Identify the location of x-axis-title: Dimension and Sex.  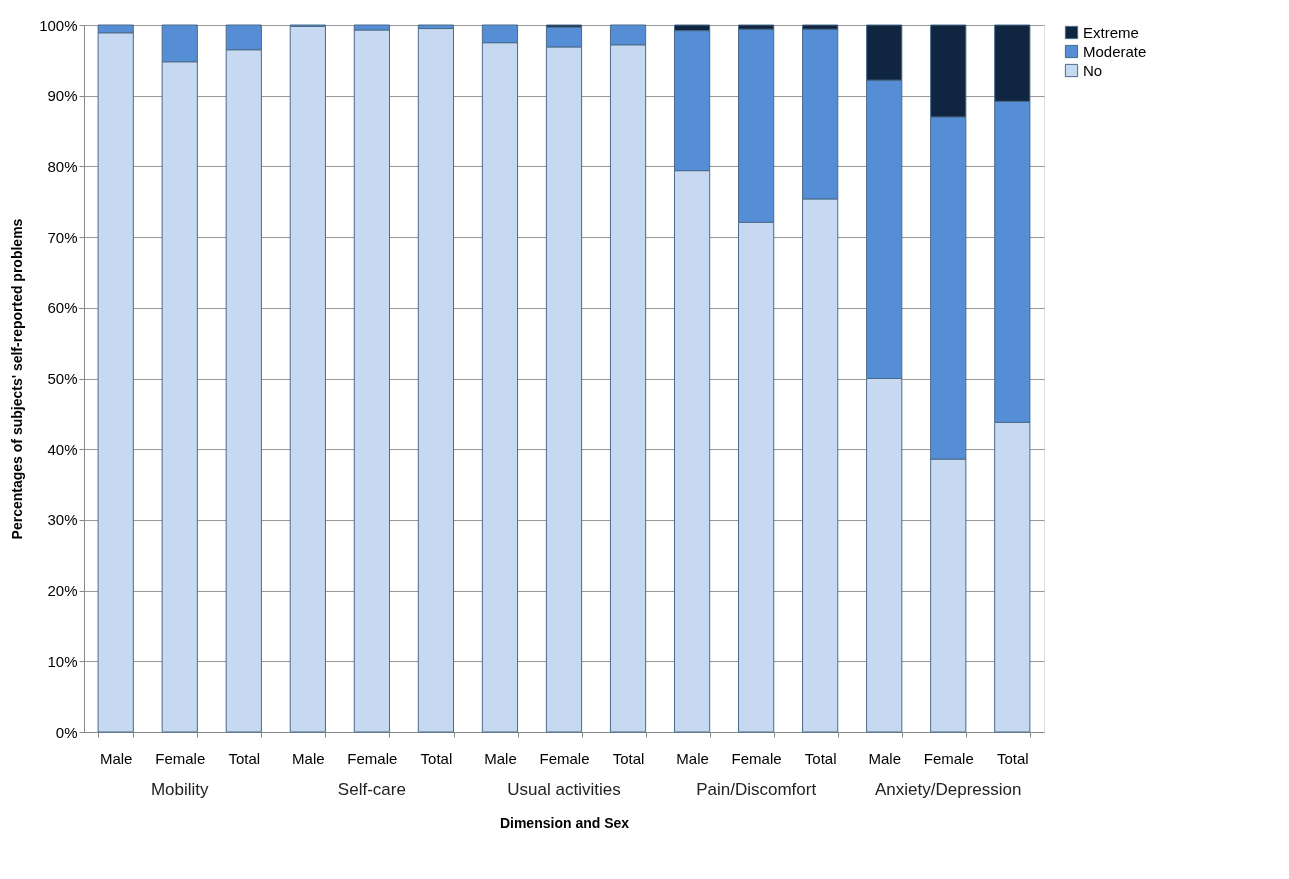
(564, 822).